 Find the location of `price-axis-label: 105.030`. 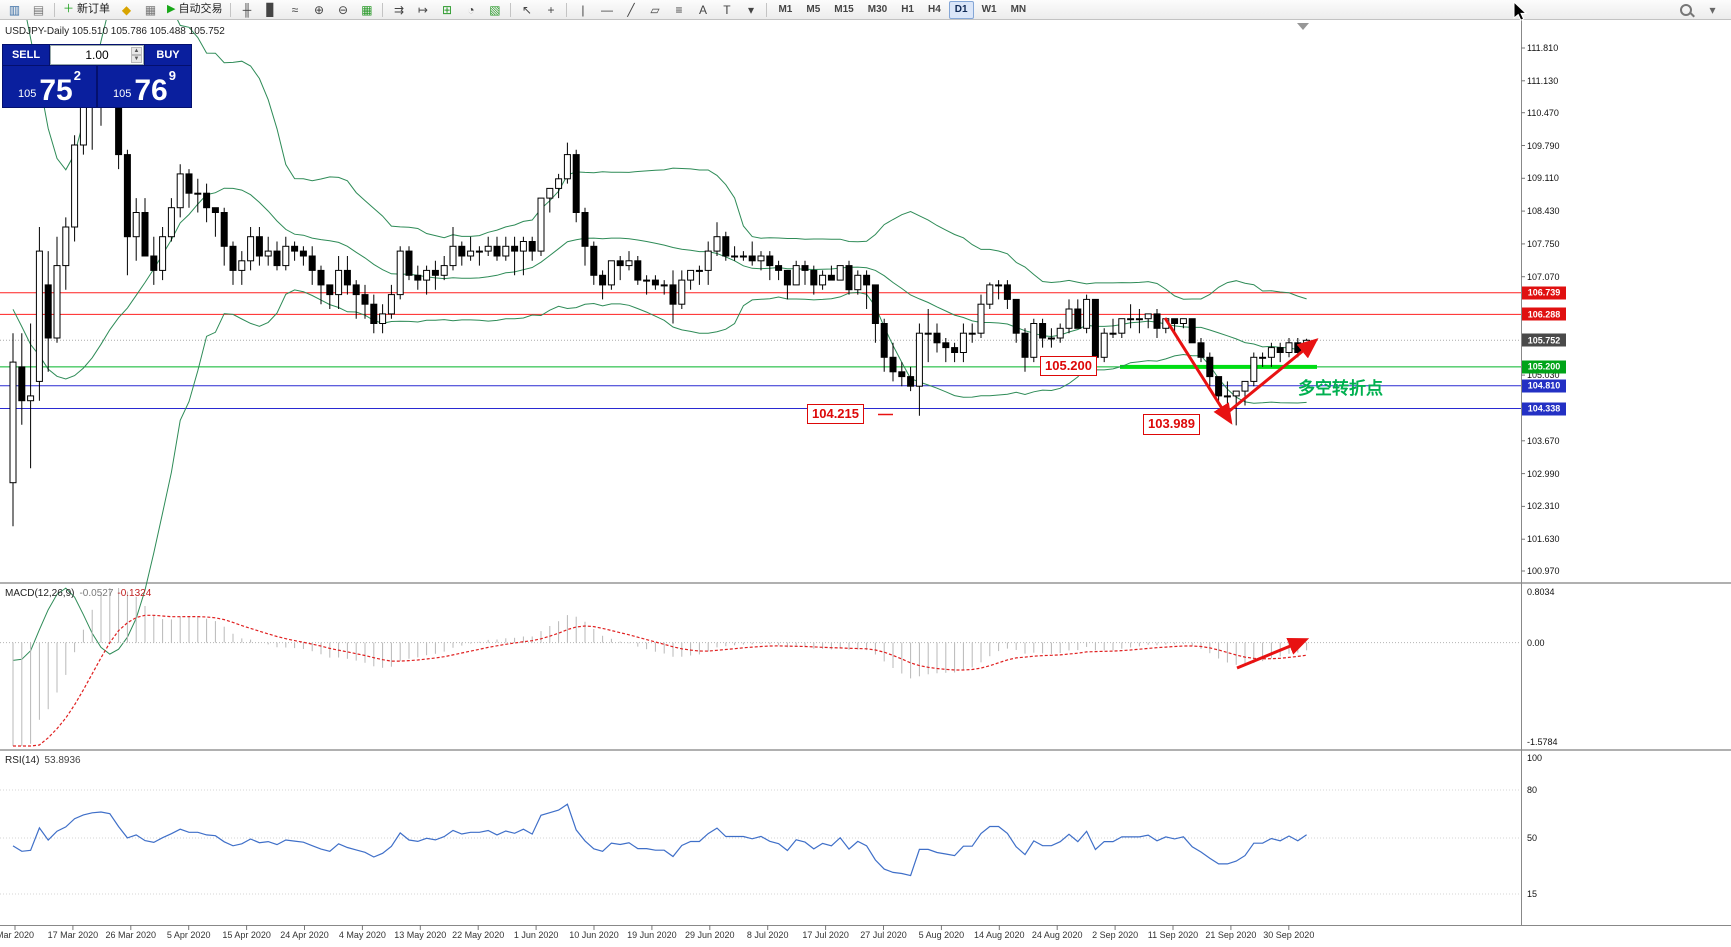

price-axis-label: 105.030 is located at coordinates (1543, 375).